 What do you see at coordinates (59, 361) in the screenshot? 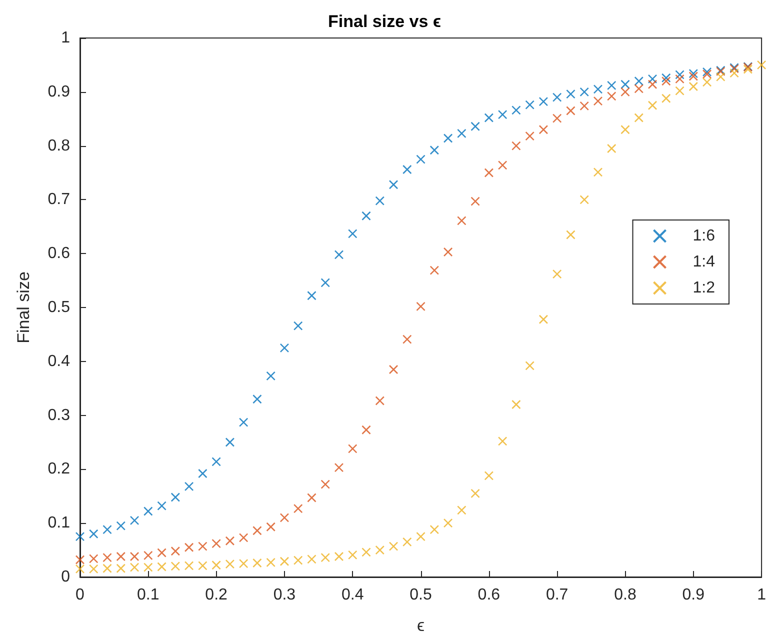
I see `y-tick-label: 0.4` at bounding box center [59, 361].